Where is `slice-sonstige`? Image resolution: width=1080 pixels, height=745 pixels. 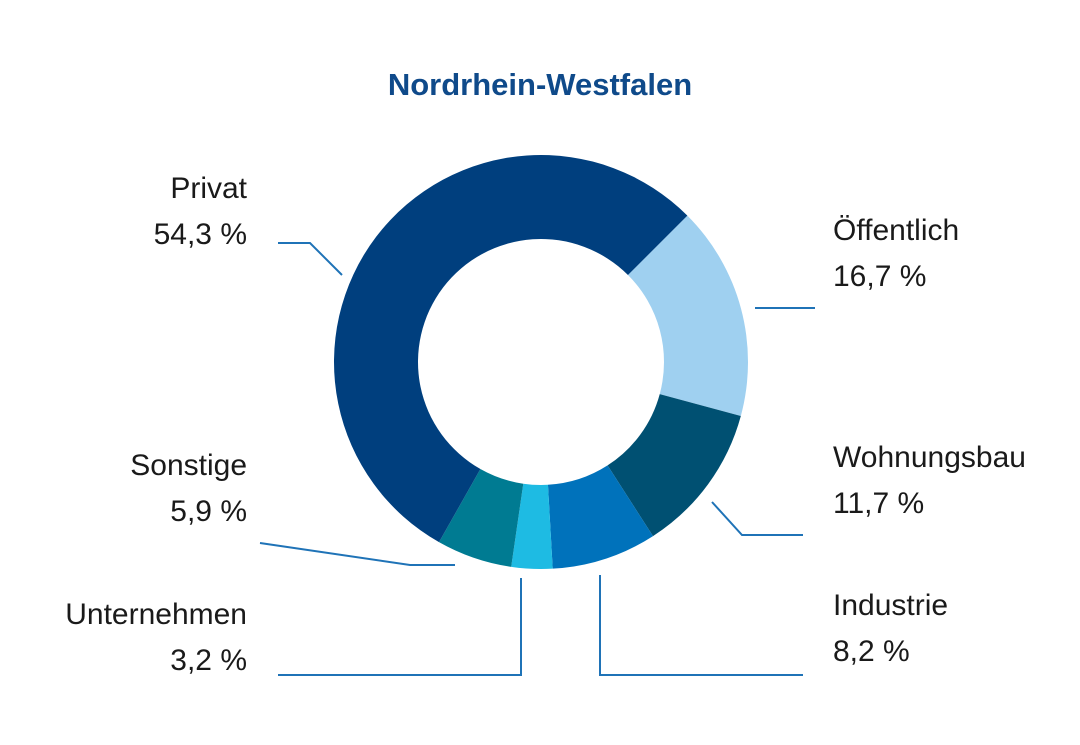
slice-sonstige is located at coordinates (481, 518).